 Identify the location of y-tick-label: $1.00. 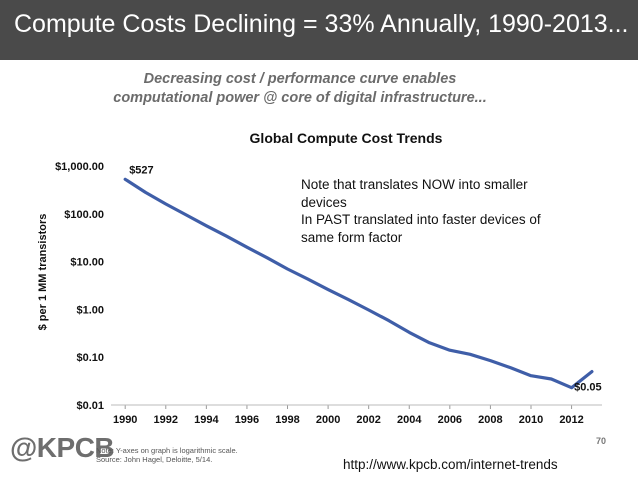
(90, 310).